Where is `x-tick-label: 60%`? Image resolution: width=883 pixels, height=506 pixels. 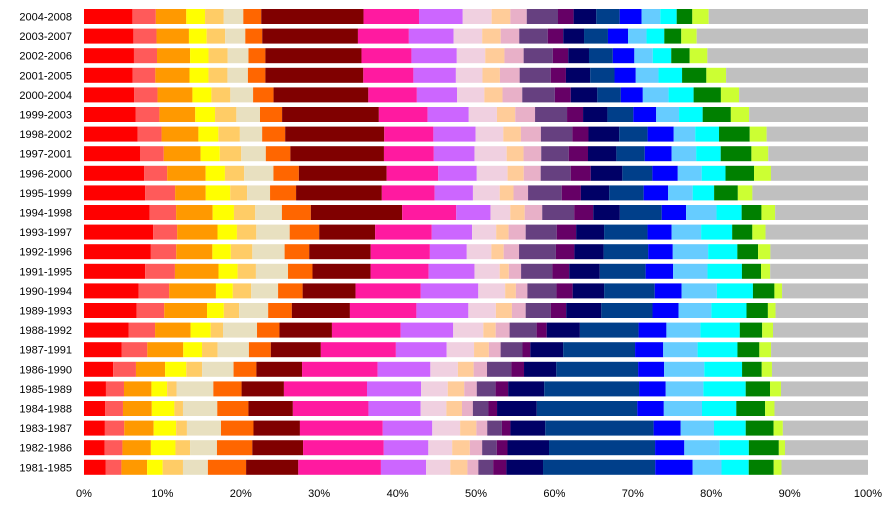
x-tick-label: 60% is located at coordinates (554, 494).